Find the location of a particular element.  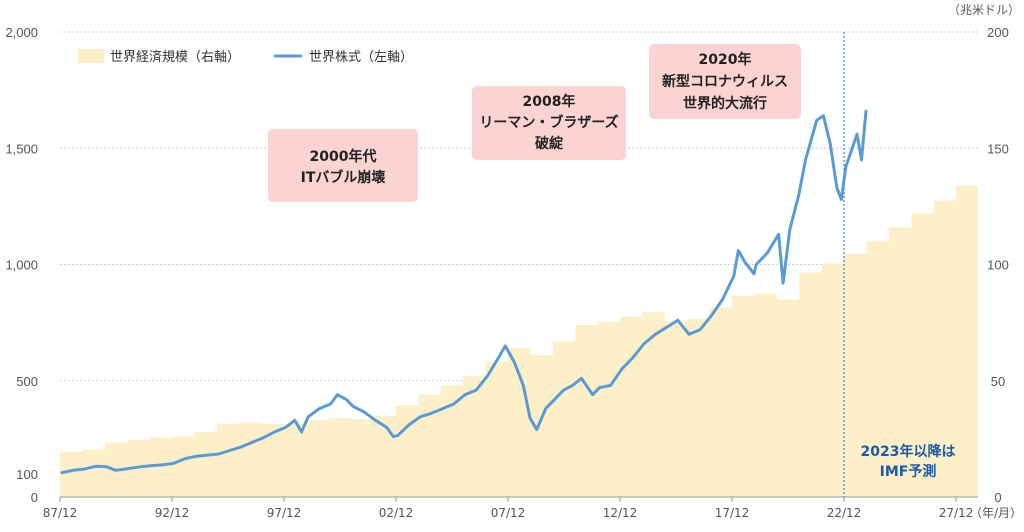

left-tick-label: 1,000 is located at coordinates (21, 265).